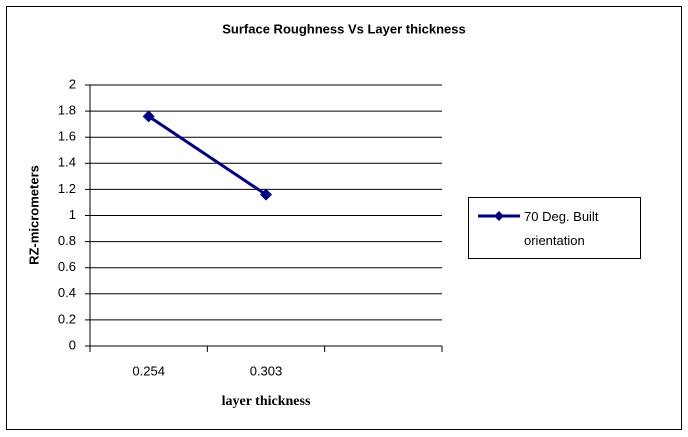 Image resolution: width=688 pixels, height=437 pixels. Describe the element at coordinates (72, 83) in the screenshot. I see `y-tick-label: 2` at that location.